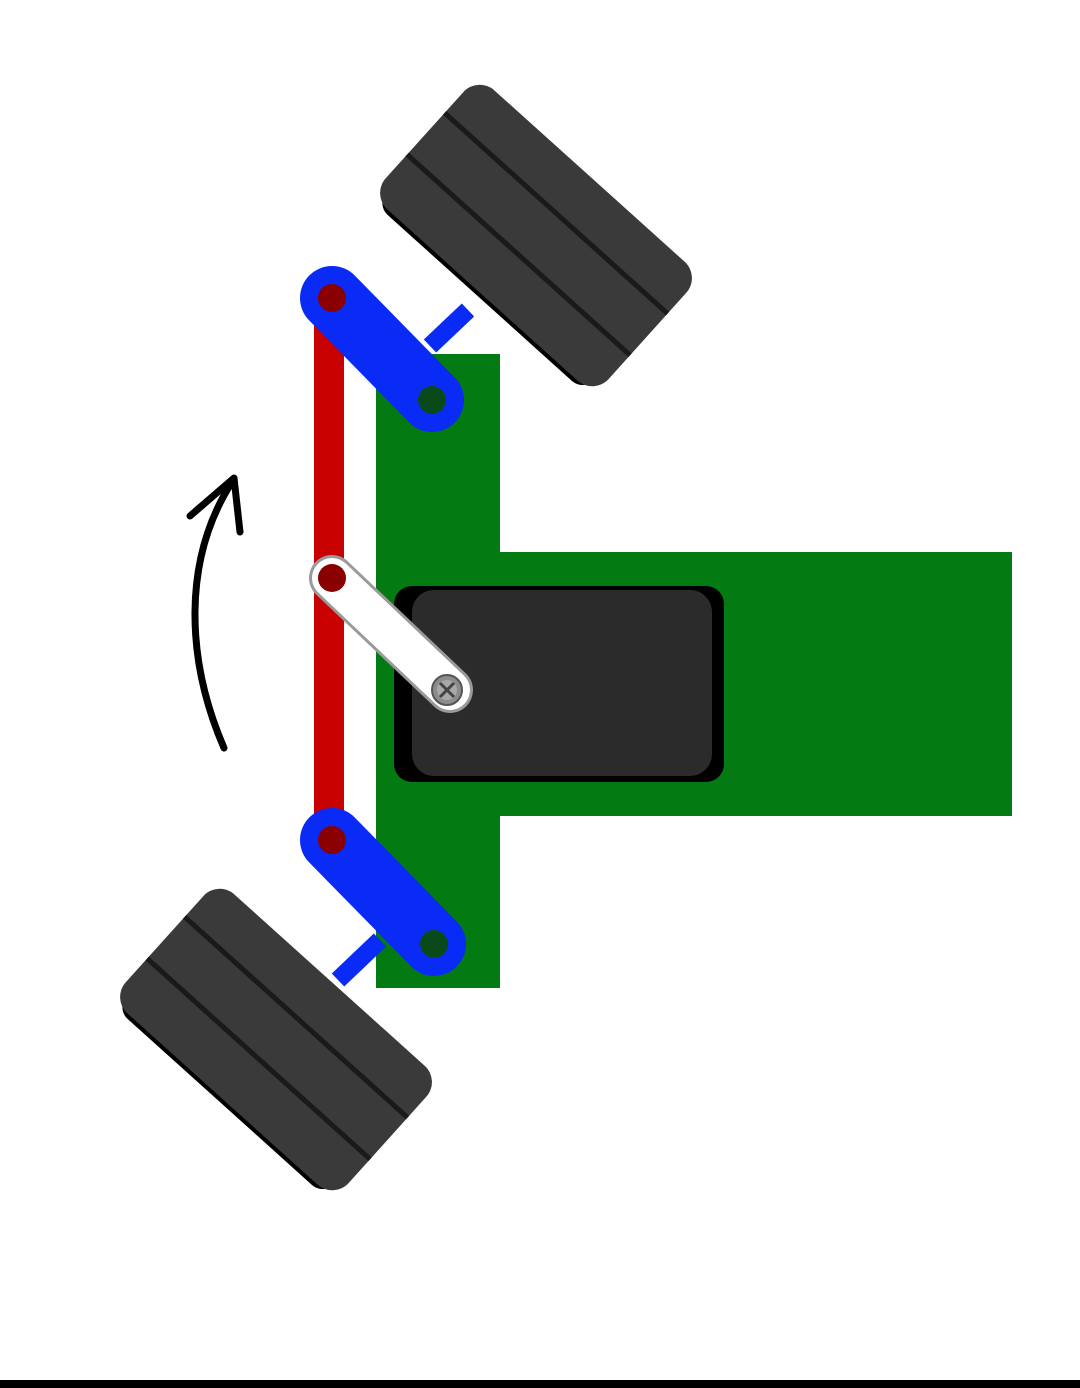 The image size is (1080, 1388). I want to click on rotation-arrow-head, so click(215, 505).